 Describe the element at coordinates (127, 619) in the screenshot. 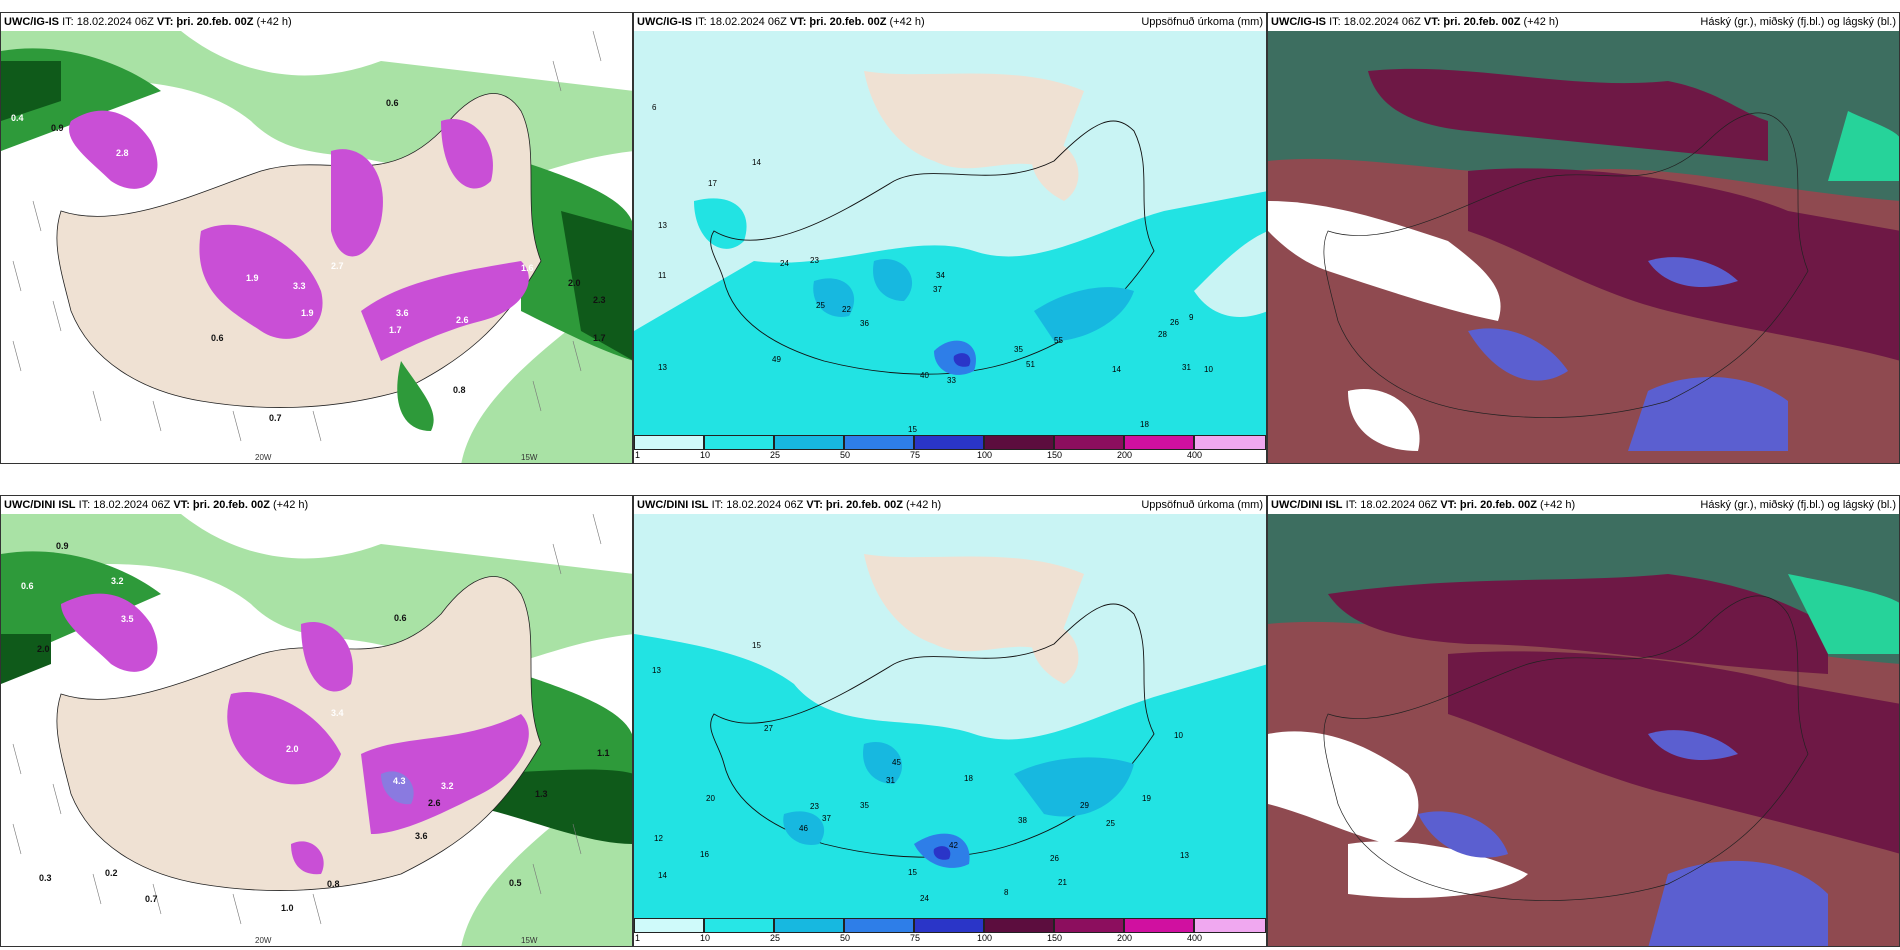

I see `snow-value: 3.5` at that location.